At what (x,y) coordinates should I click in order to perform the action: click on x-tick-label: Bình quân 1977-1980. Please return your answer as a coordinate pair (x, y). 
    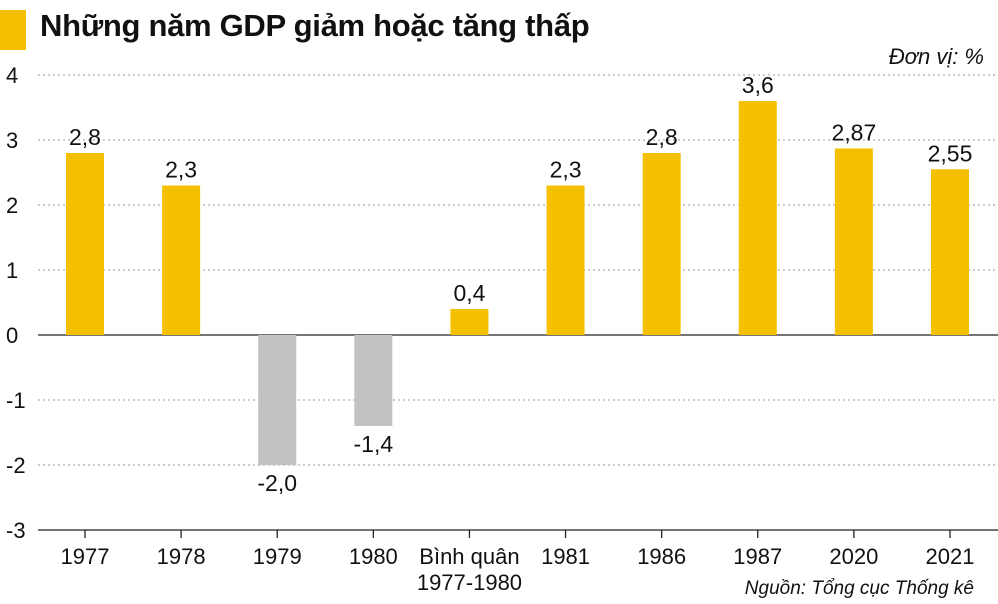
    Looking at the image, I should click on (469, 569).